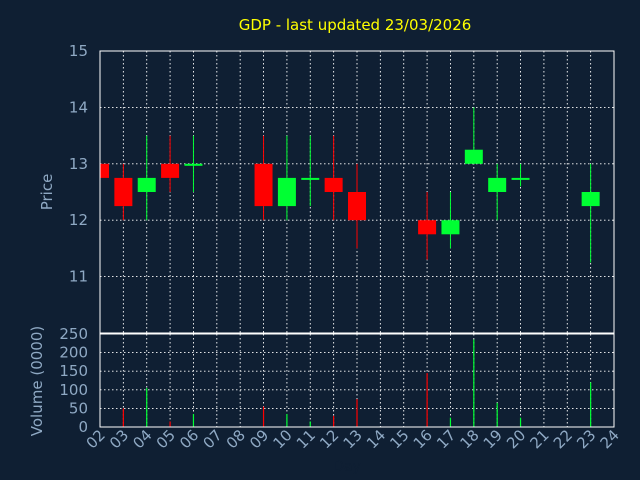 Image resolution: width=640 pixels, height=480 pixels. What do you see at coordinates (73, 371) in the screenshot?
I see `volume-y-tick-label: 150` at bounding box center [73, 371].